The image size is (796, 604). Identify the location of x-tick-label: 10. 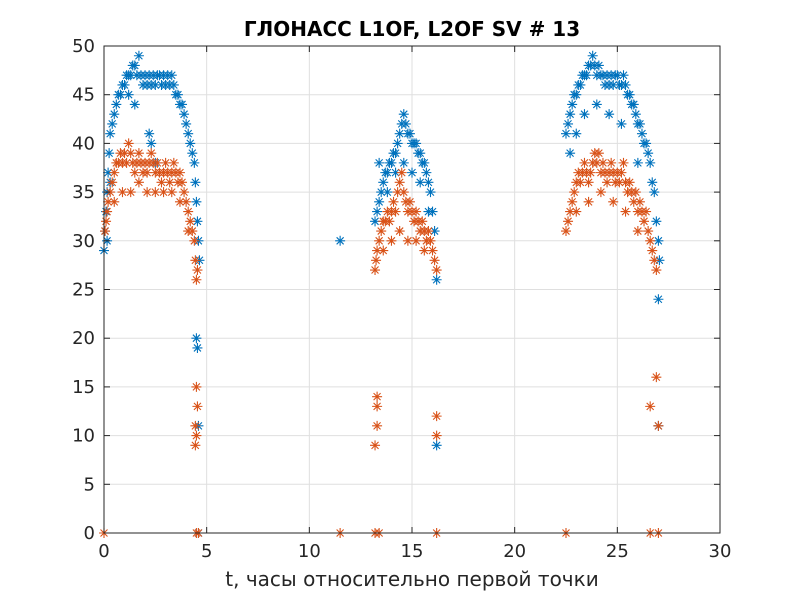
(309, 551).